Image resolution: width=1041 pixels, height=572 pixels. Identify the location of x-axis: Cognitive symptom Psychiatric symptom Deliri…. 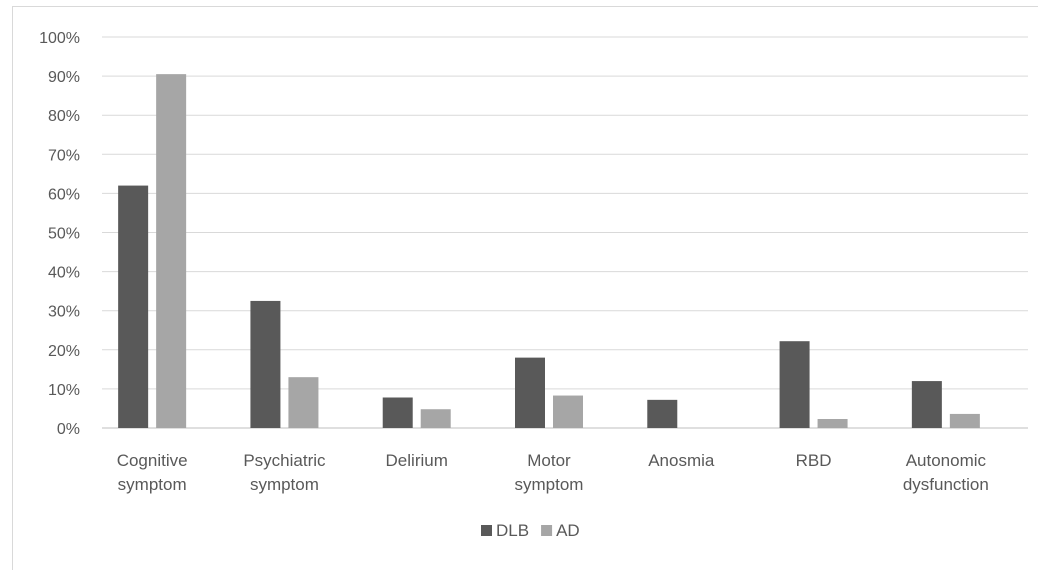
(553, 472).